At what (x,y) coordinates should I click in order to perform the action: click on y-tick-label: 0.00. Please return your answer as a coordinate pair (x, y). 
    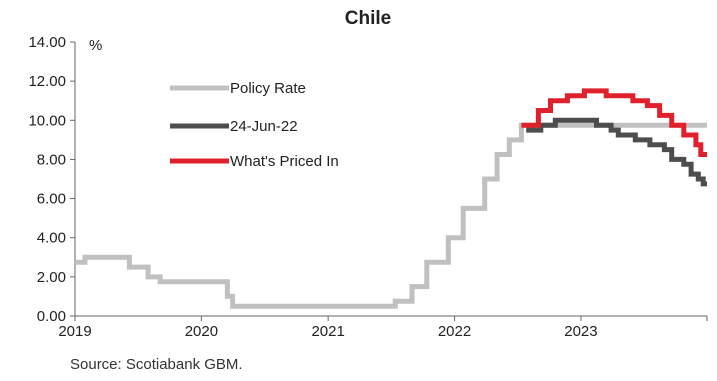
    Looking at the image, I should click on (51, 316).